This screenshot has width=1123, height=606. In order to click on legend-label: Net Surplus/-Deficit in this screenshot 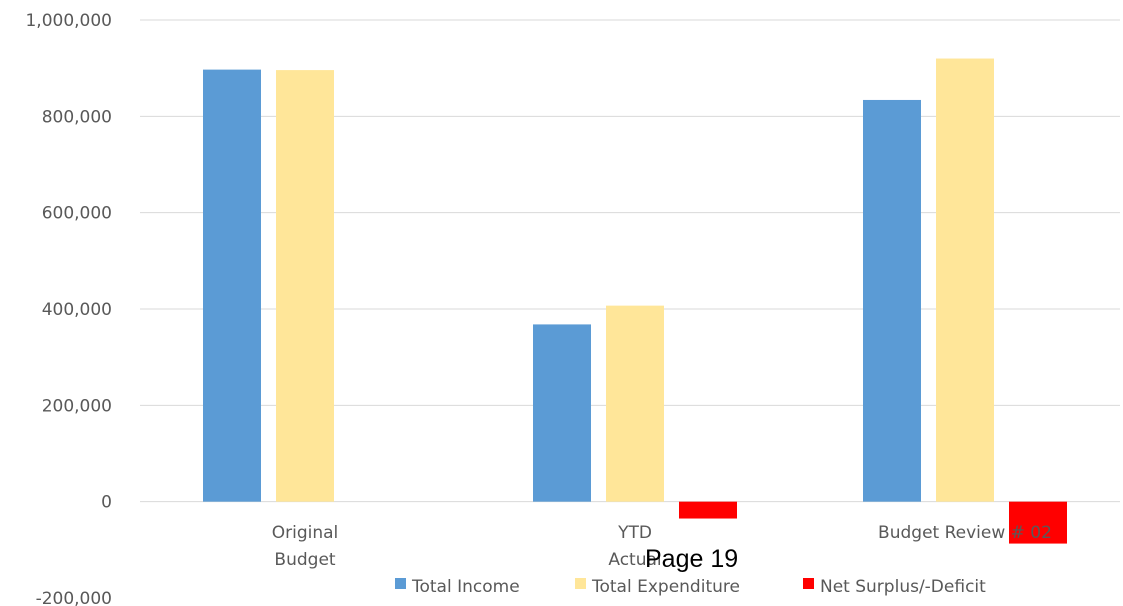, I will do `click(903, 587)`.